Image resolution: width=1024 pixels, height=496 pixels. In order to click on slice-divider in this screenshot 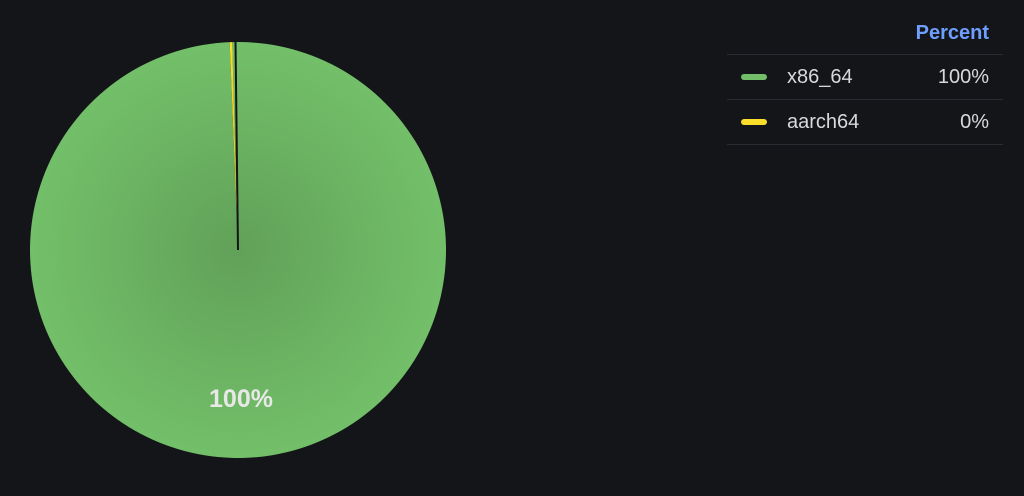, I will do `click(236, 146)`.